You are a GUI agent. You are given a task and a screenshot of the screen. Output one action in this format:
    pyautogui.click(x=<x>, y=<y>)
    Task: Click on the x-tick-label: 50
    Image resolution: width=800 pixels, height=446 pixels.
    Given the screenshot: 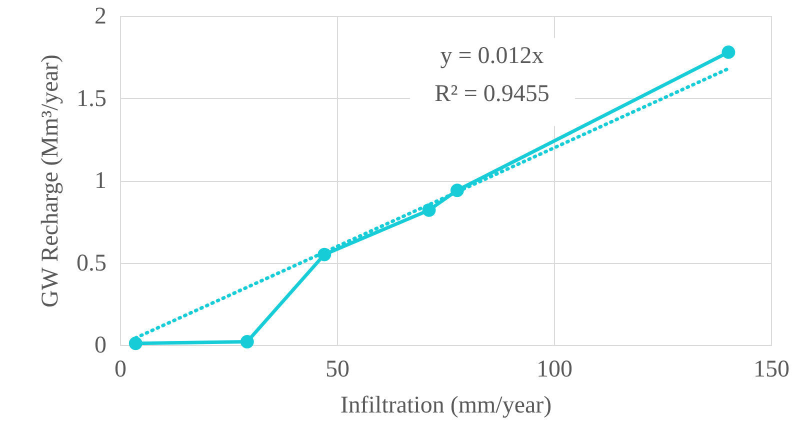 What is the action you would take?
    pyautogui.click(x=338, y=369)
    